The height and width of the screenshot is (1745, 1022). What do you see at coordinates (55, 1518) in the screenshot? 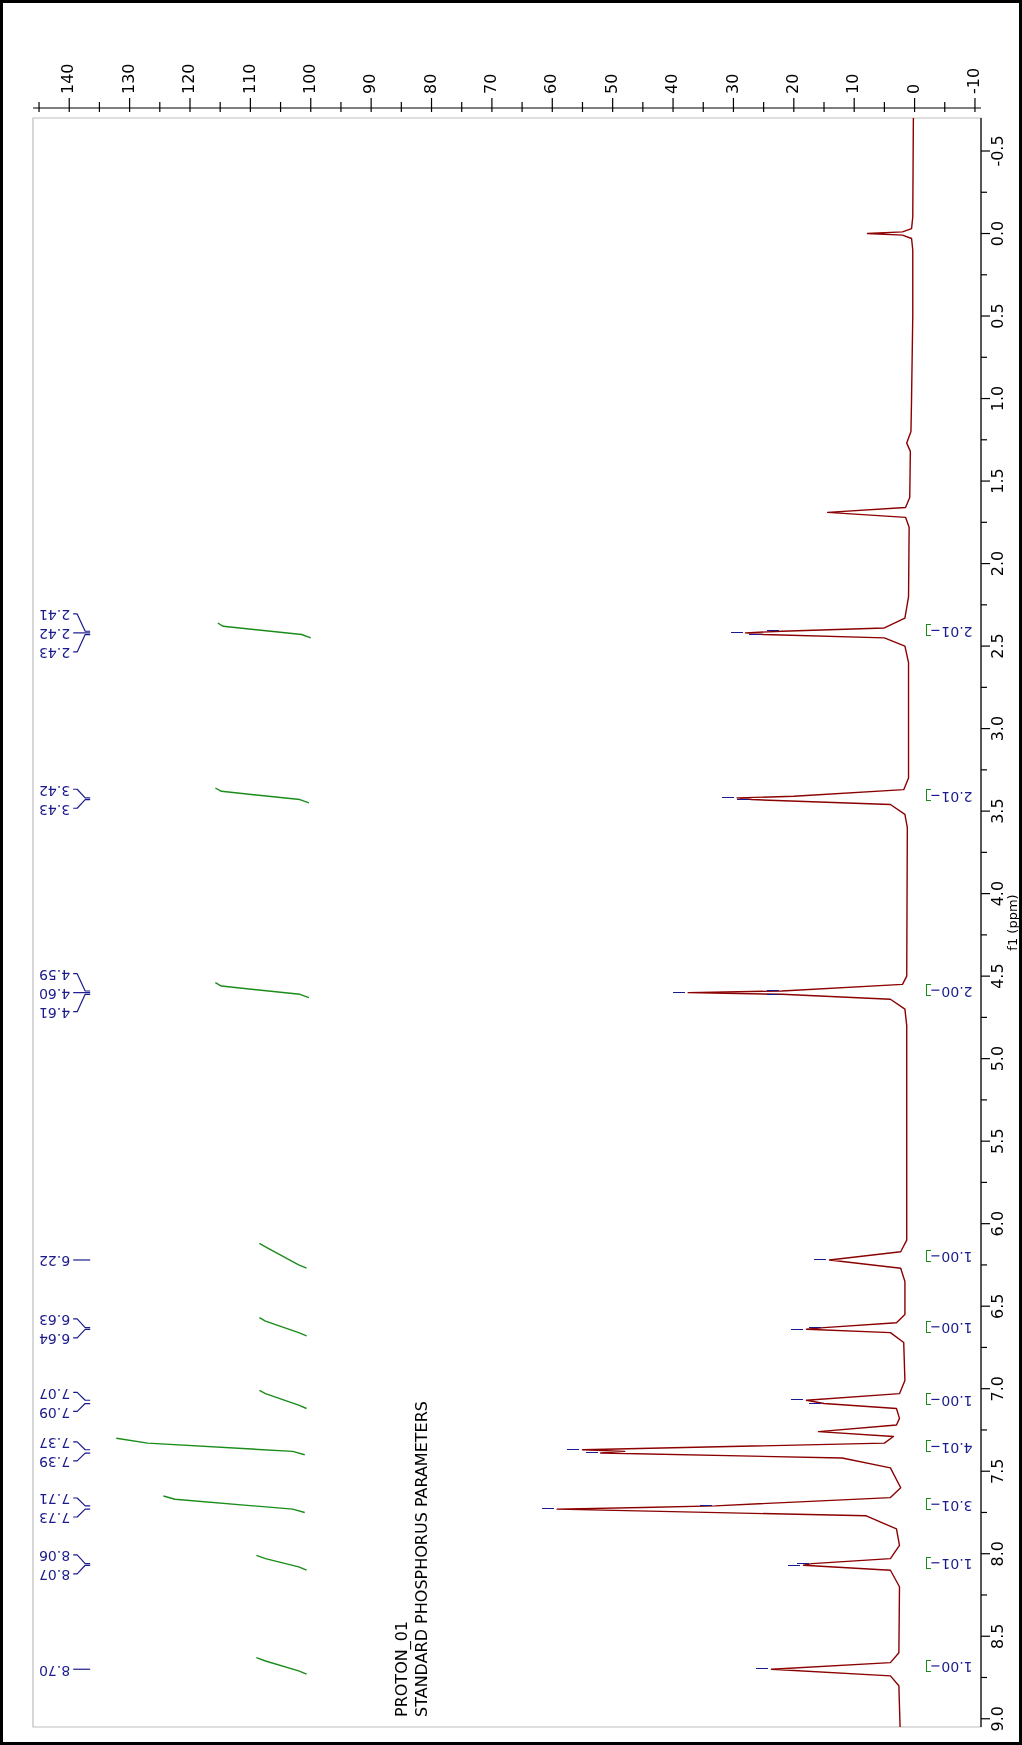
I see `annotation: 7.73` at bounding box center [55, 1518].